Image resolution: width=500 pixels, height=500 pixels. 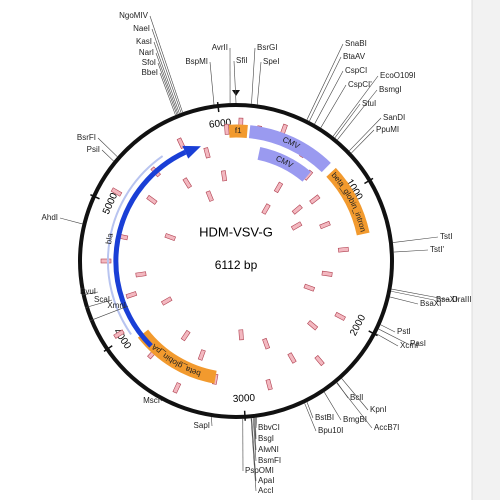 I want to click on enzyme-label: ApaI, so click(x=266, y=480).